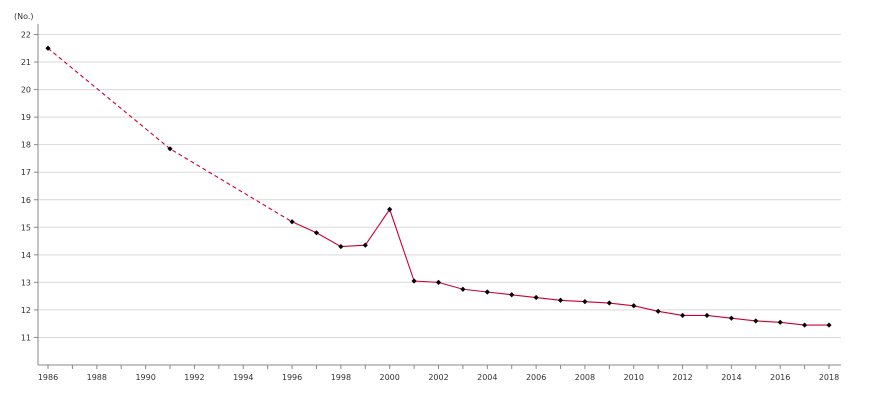 The image size is (870, 400). What do you see at coordinates (414, 281) in the screenshot?
I see `data-point-2001` at bounding box center [414, 281].